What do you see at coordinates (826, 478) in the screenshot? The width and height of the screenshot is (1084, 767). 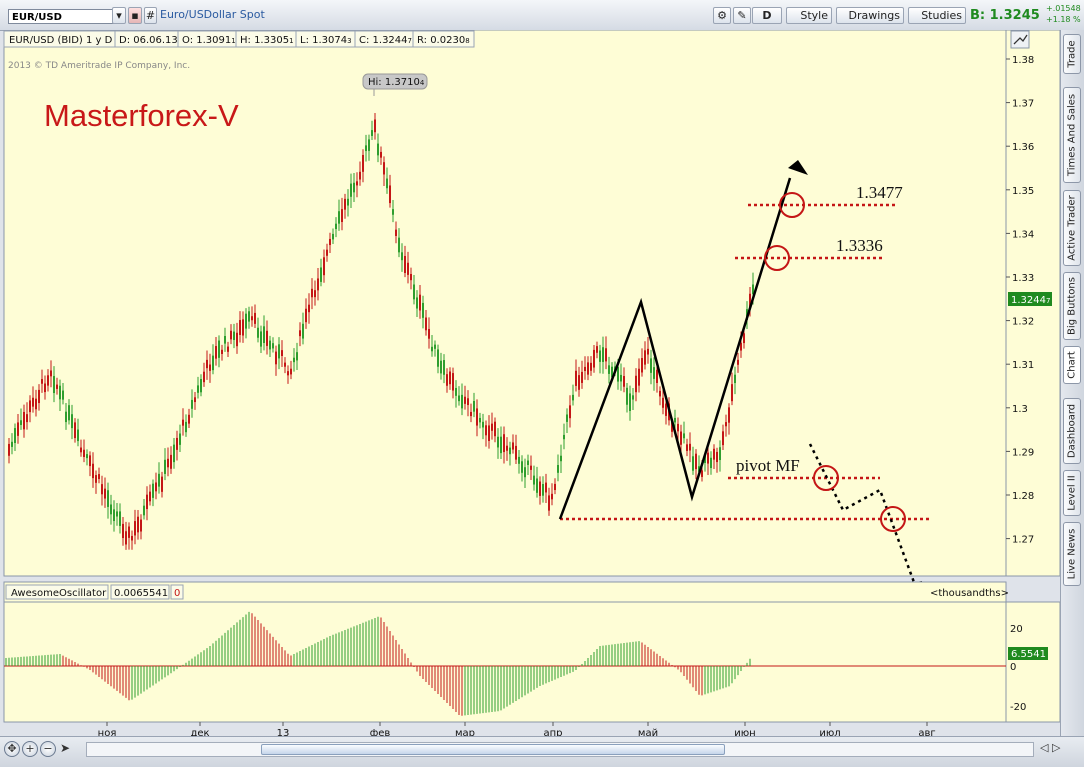 I see `circle-marker-pivot` at bounding box center [826, 478].